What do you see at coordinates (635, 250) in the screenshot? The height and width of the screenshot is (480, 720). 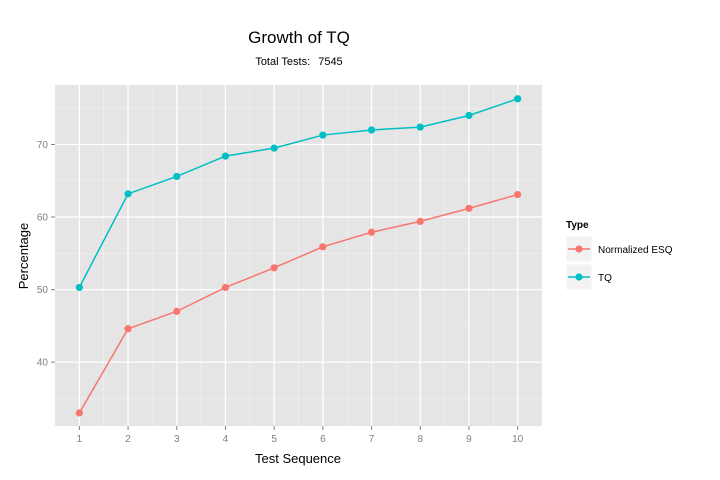 I see `legend-label-normalized-esq: Normalized ESQ` at bounding box center [635, 250].